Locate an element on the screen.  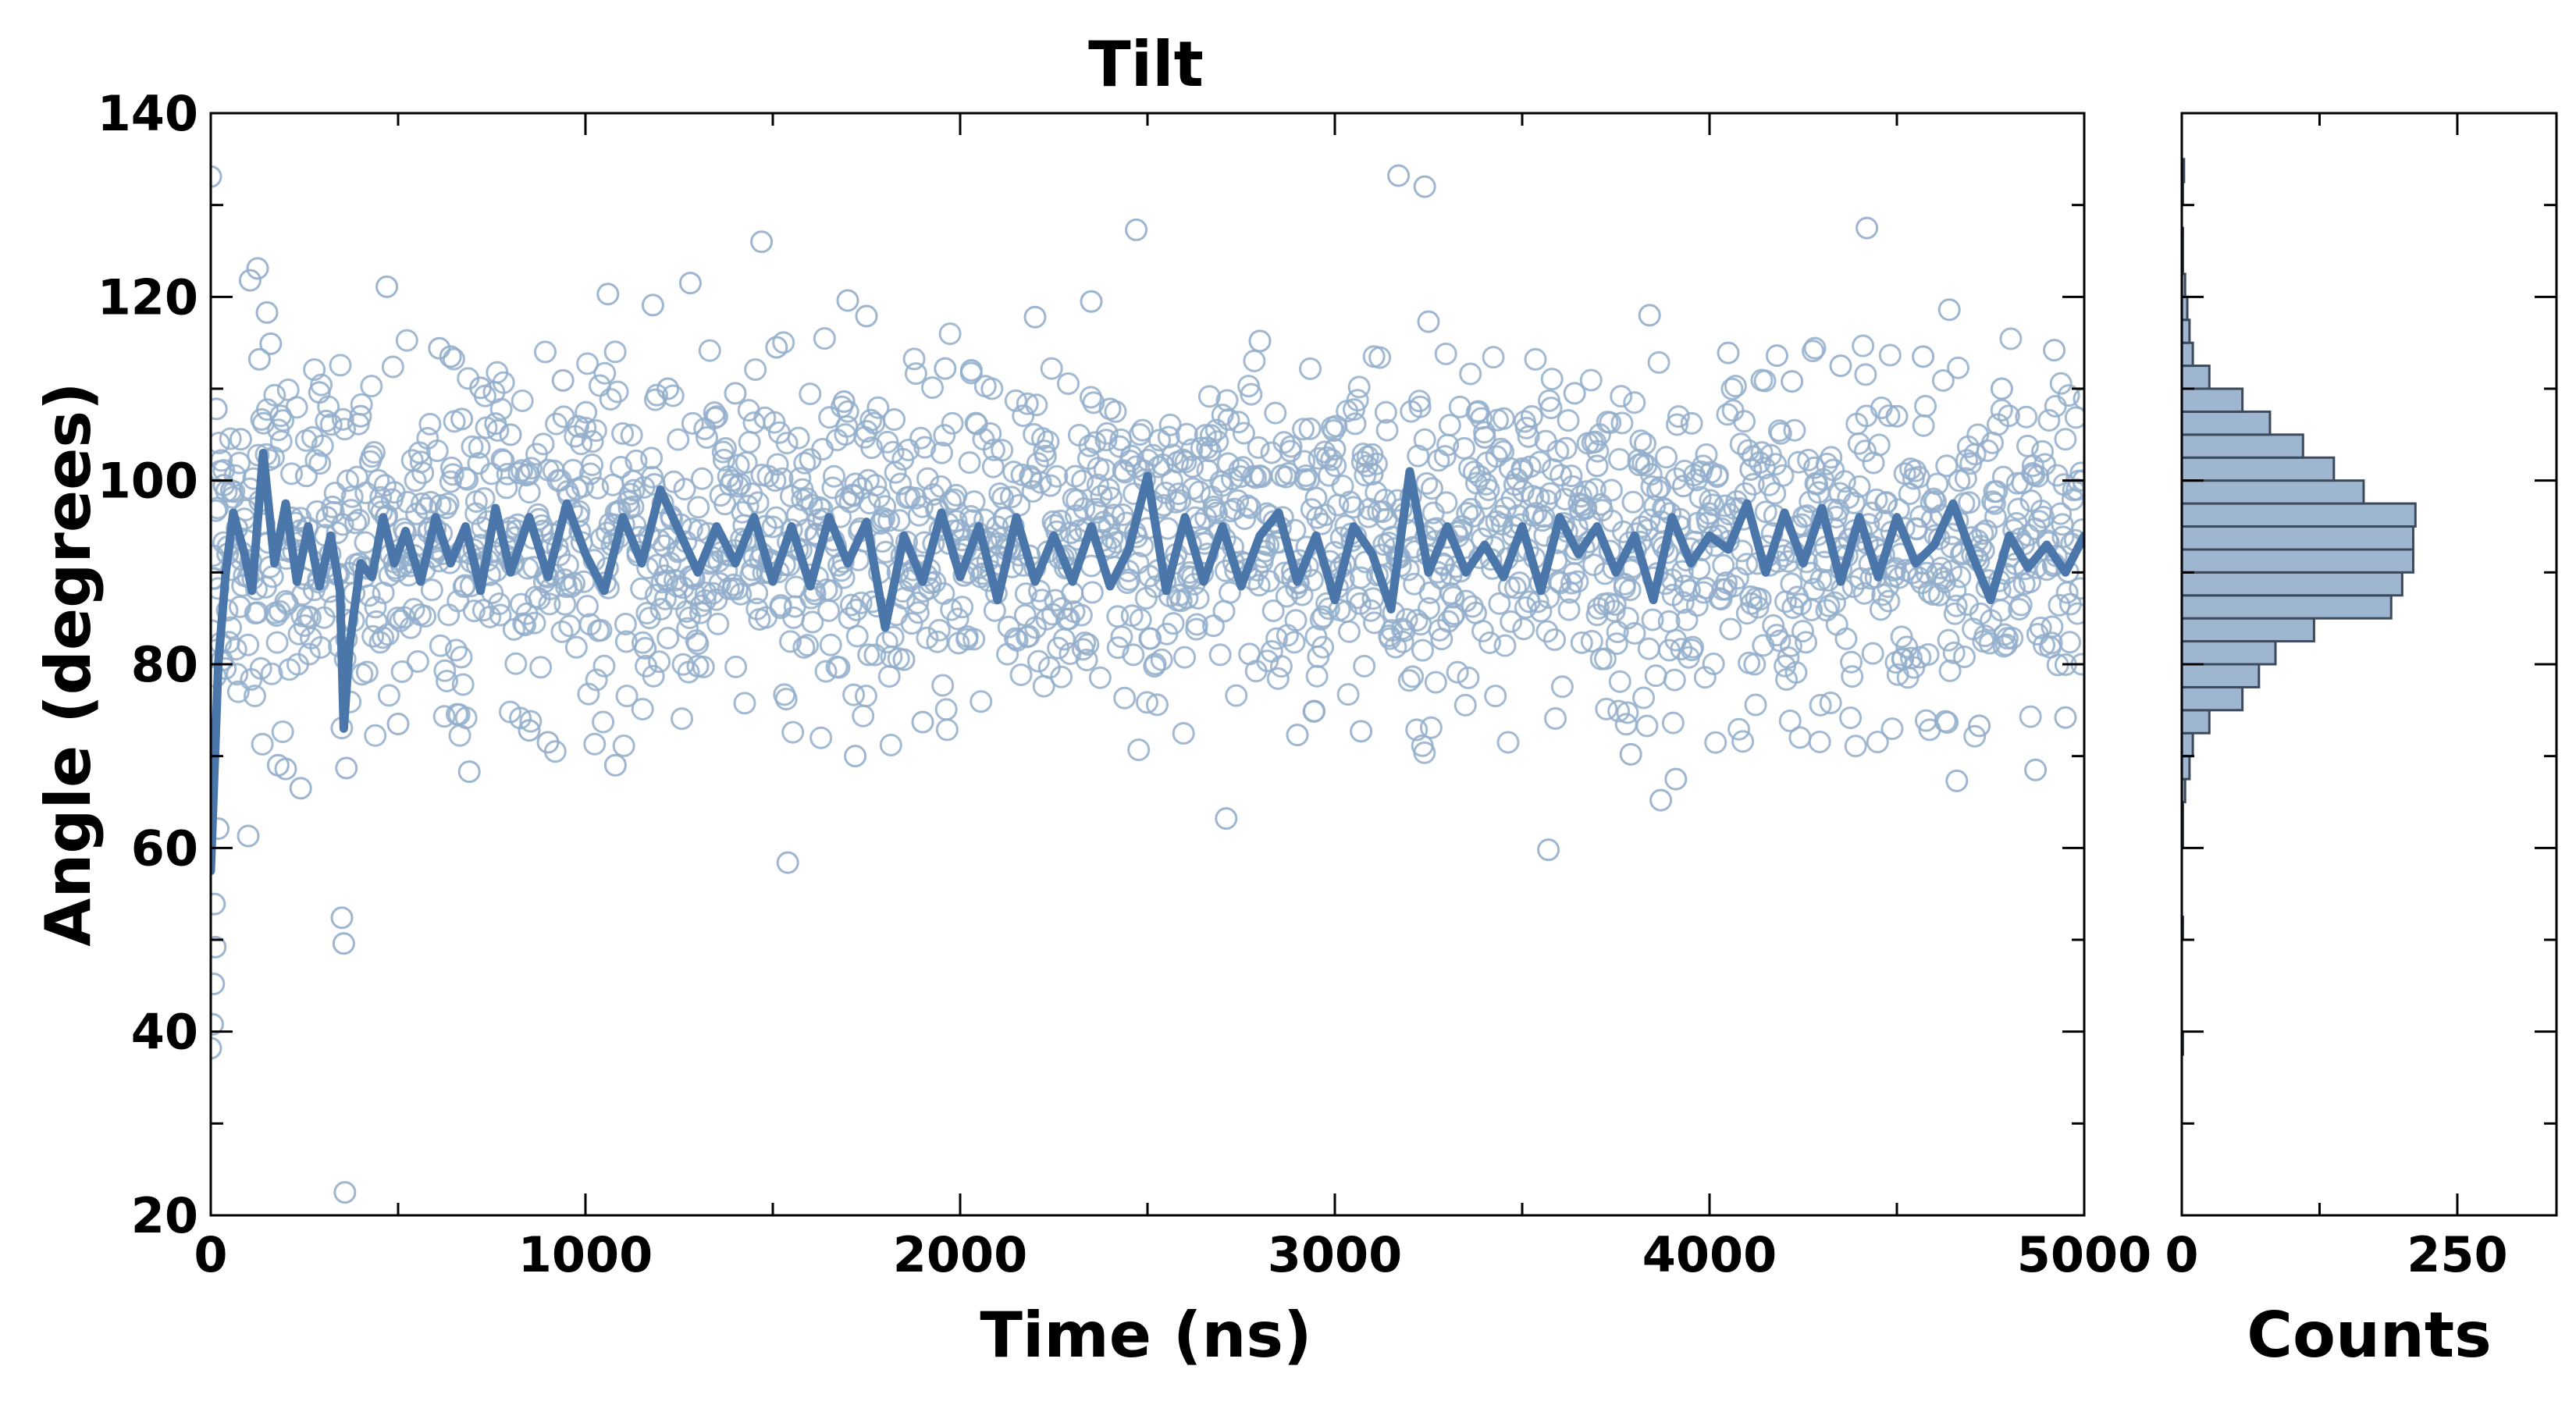
y-tick-label: 60 is located at coordinates (164, 848).